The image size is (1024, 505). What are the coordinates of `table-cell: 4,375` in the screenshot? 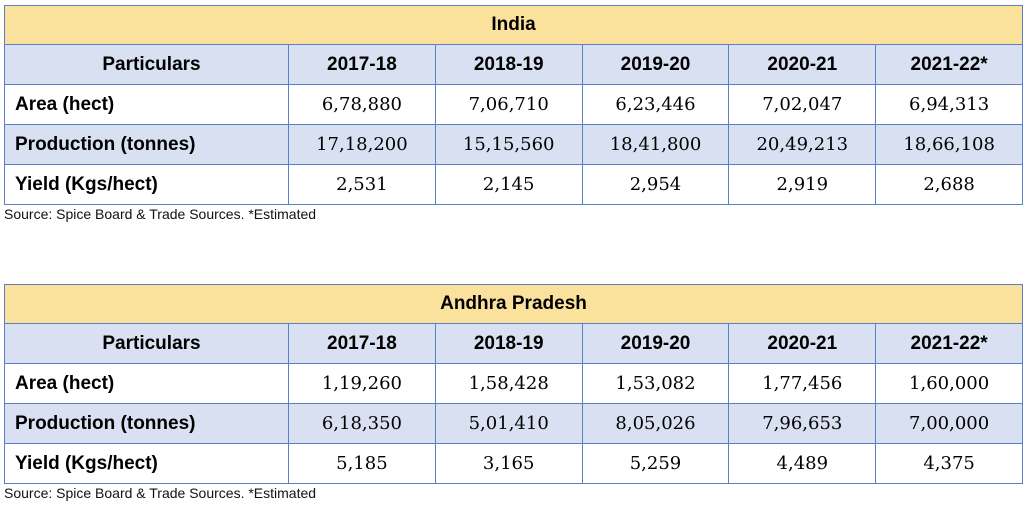 It's located at (949, 463).